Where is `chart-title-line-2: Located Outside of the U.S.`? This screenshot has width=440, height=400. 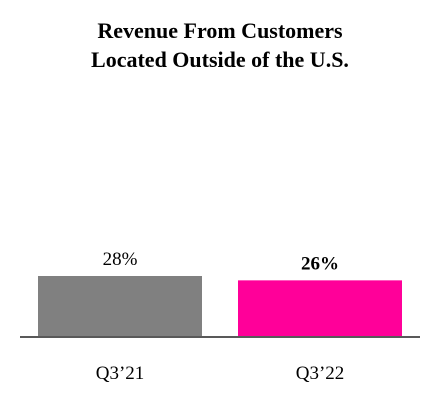
chart-title-line-2: Located Outside of the U.S. is located at coordinates (220, 59).